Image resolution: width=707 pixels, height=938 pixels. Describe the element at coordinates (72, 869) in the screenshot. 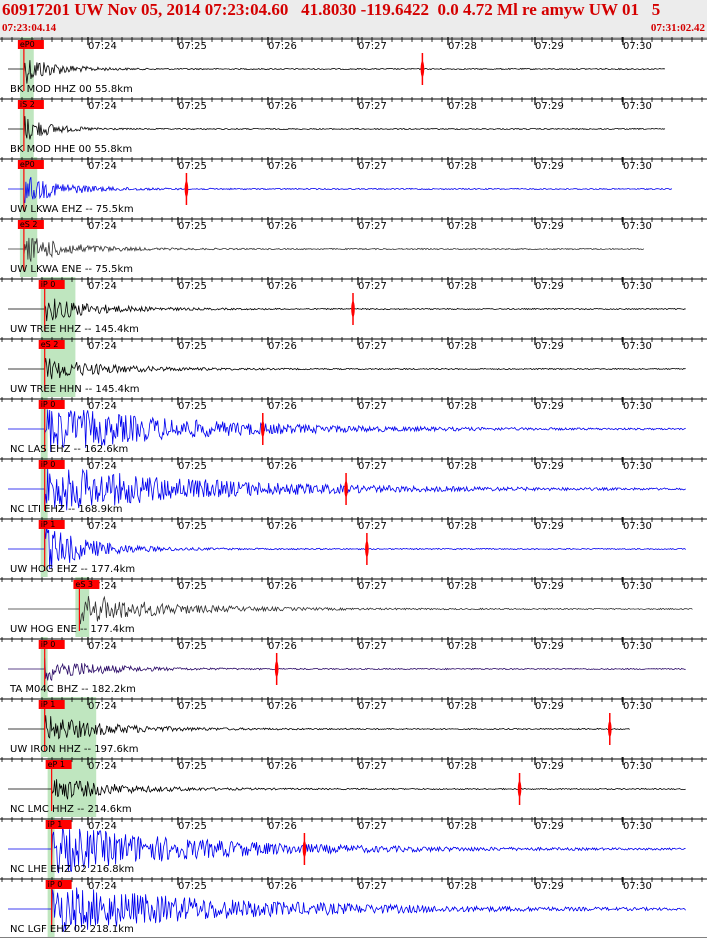

I see `trace-label: NC LHE EHZ 02 216.8km` at that location.